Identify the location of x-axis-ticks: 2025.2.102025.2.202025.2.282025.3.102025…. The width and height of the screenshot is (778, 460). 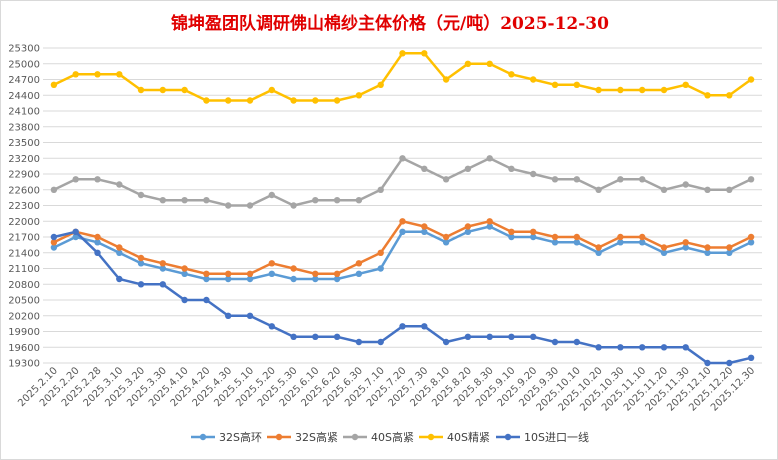
(386, 389).